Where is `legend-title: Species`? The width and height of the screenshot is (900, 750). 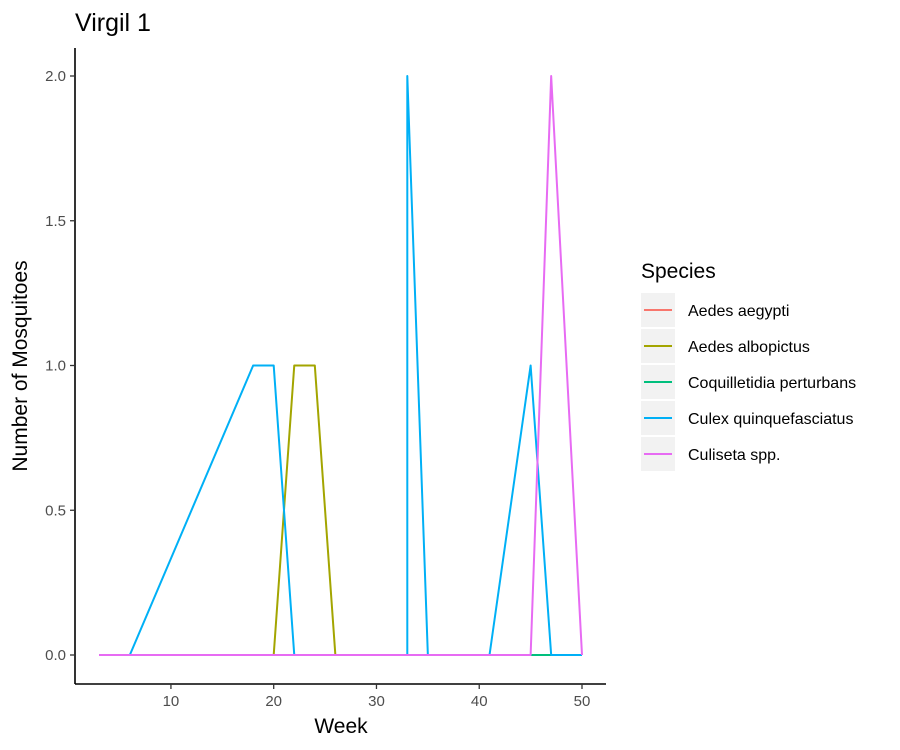
legend-title: Species is located at coordinates (678, 271).